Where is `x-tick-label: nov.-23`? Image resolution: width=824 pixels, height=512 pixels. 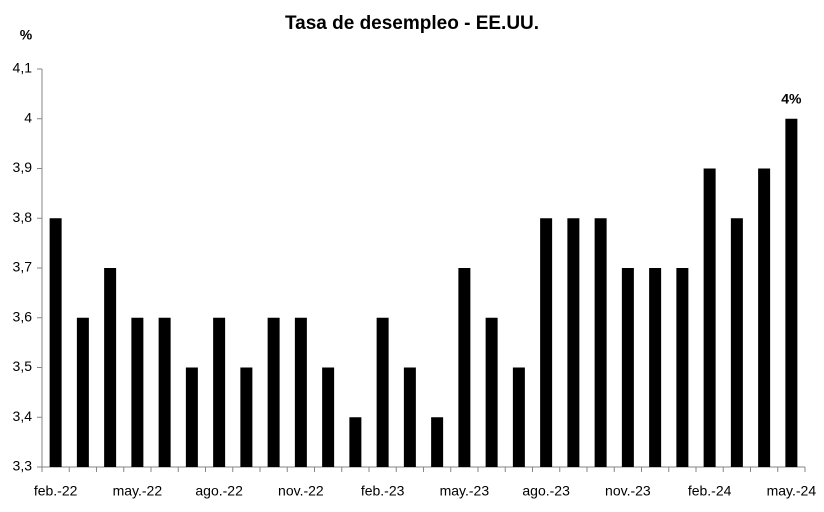
x-tick-label: nov.-23 is located at coordinates (628, 491).